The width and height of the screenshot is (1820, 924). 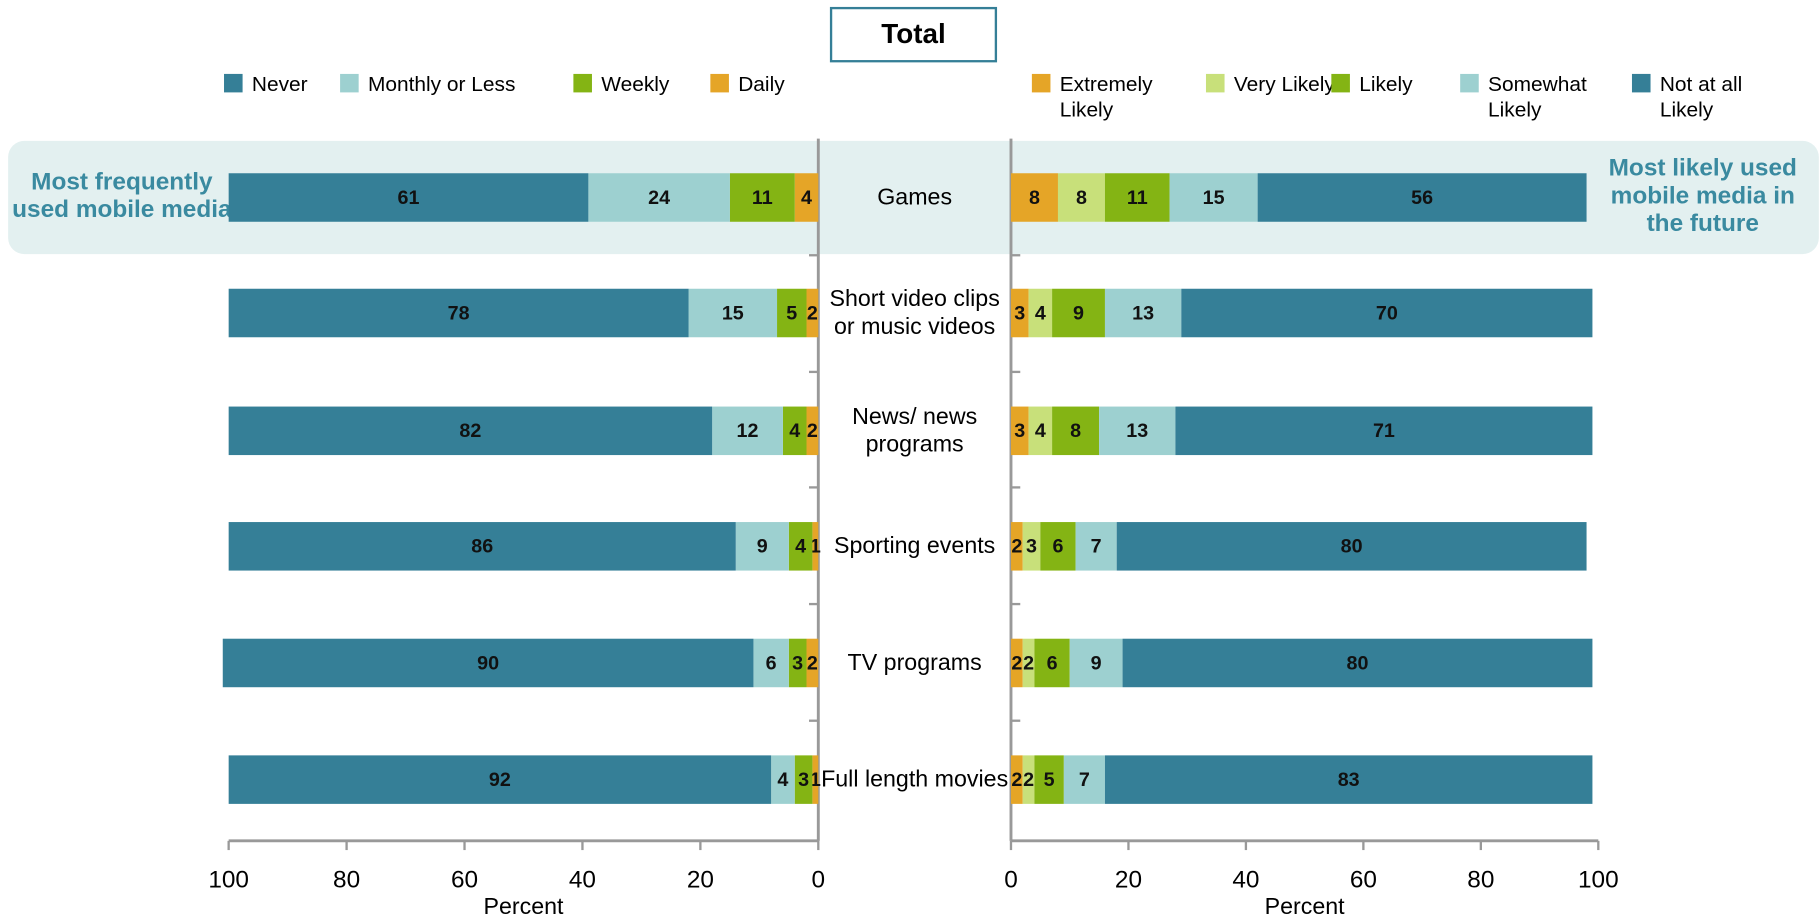 What do you see at coordinates (1011, 880) in the screenshot?
I see `x-tick-label: 0` at bounding box center [1011, 880].